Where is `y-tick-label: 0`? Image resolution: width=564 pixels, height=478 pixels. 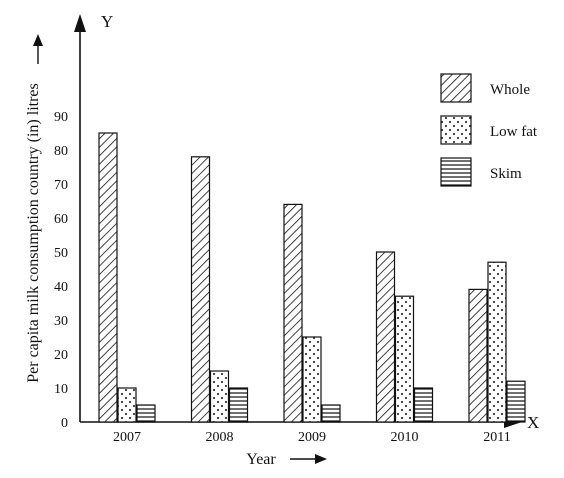
y-tick-label: 0 is located at coordinates (64, 423).